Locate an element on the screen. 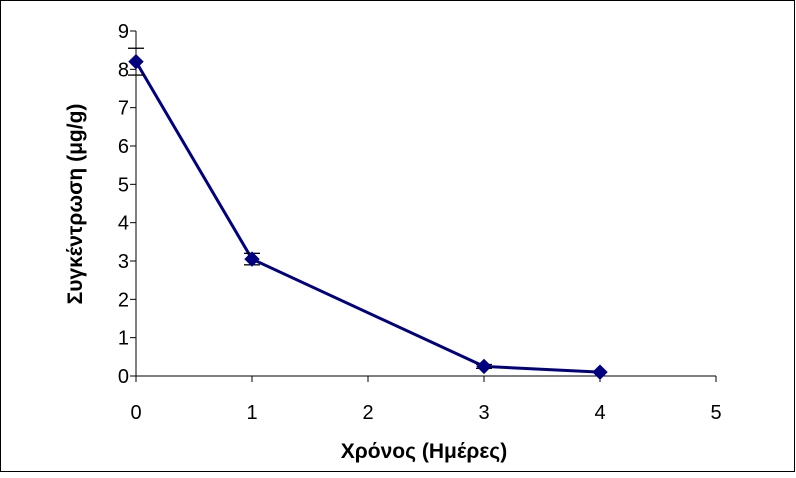 The height and width of the screenshot is (478, 796). y-tick-label: 7 is located at coordinates (123, 109).